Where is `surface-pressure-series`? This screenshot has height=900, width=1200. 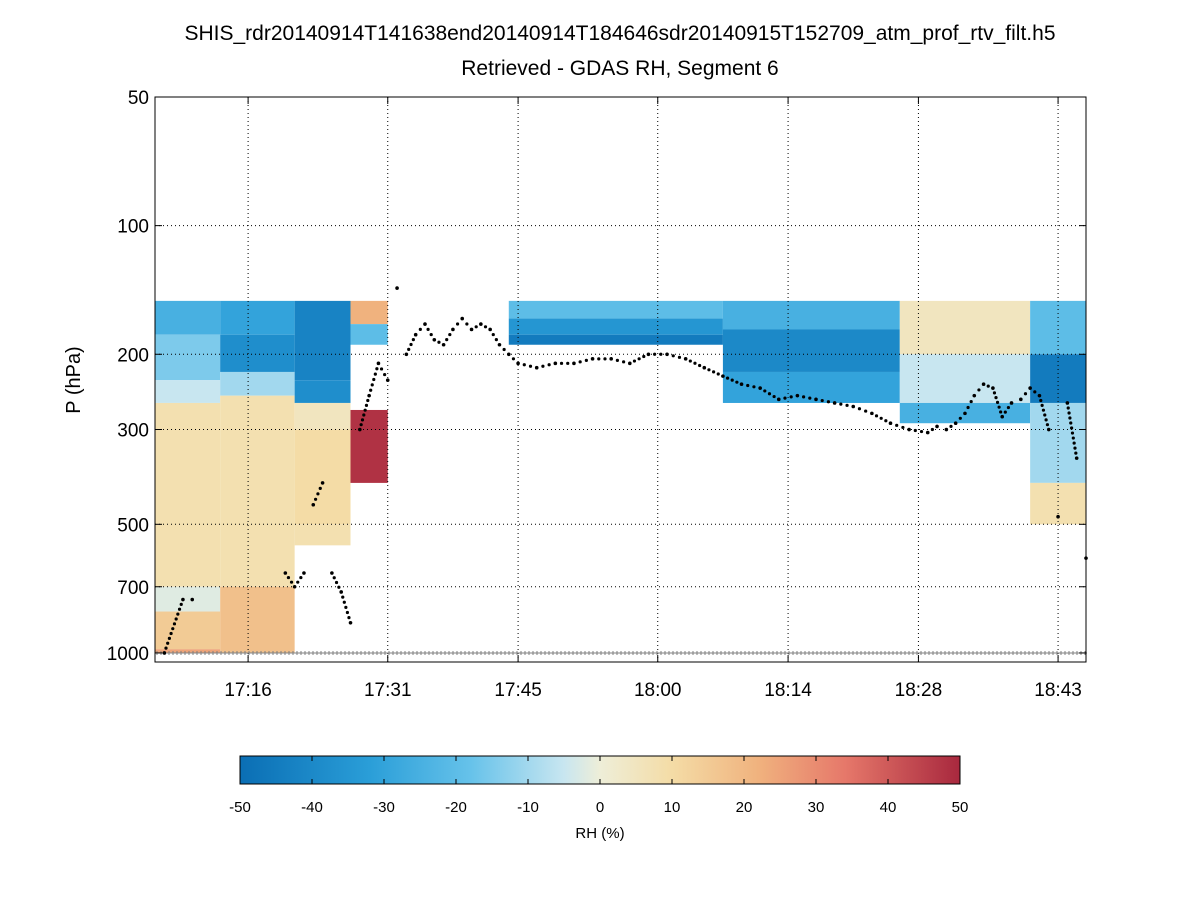
surface-pressure-series is located at coordinates (621, 652).